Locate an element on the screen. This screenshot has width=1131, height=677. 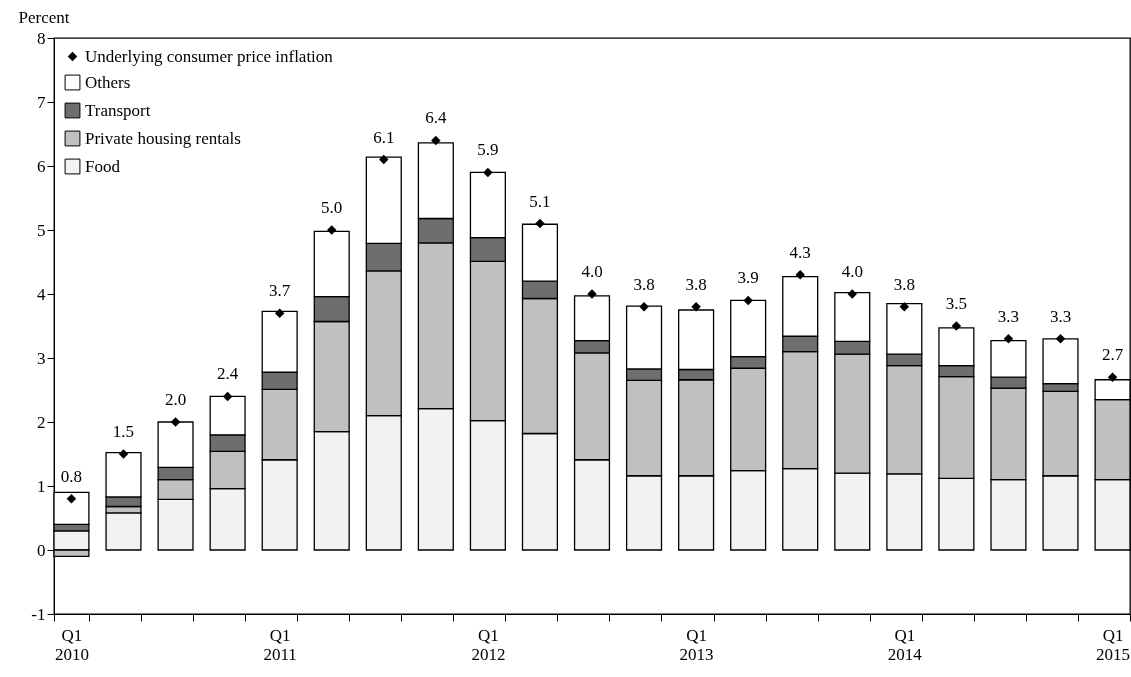
y-tick-label: 2 is located at coordinates (41, 422).